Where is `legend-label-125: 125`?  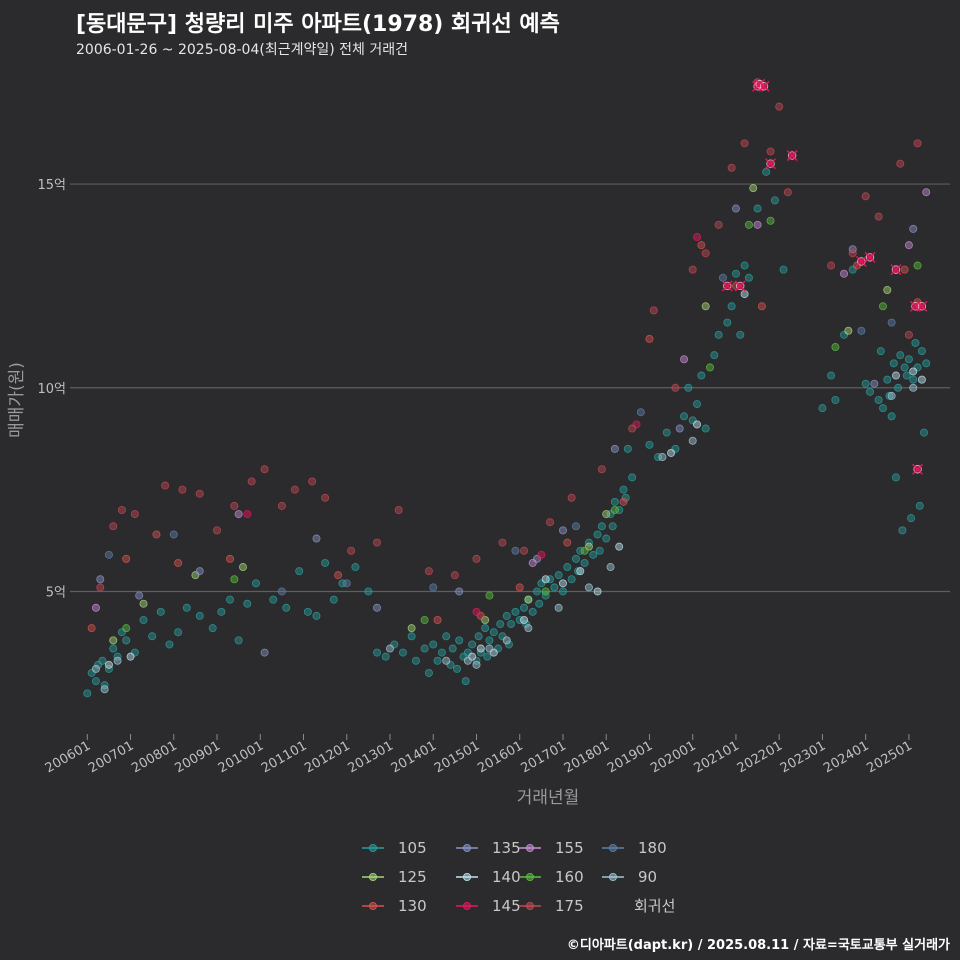 legend-label-125: 125 is located at coordinates (412, 877).